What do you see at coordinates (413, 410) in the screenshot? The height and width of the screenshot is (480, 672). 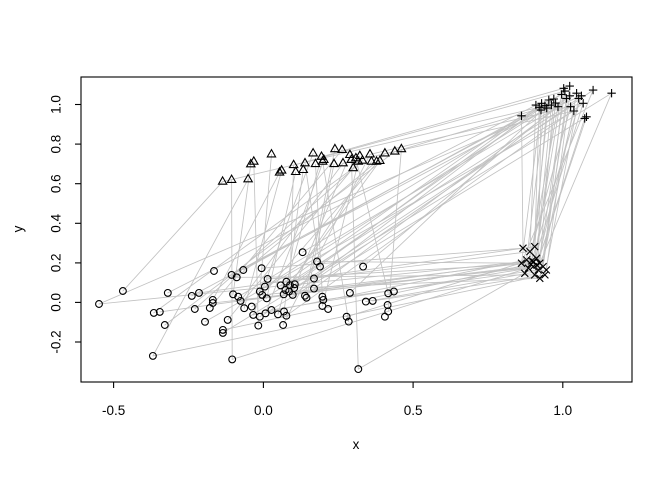 I see `x-axis-tick-label: 0.5` at bounding box center [413, 410].